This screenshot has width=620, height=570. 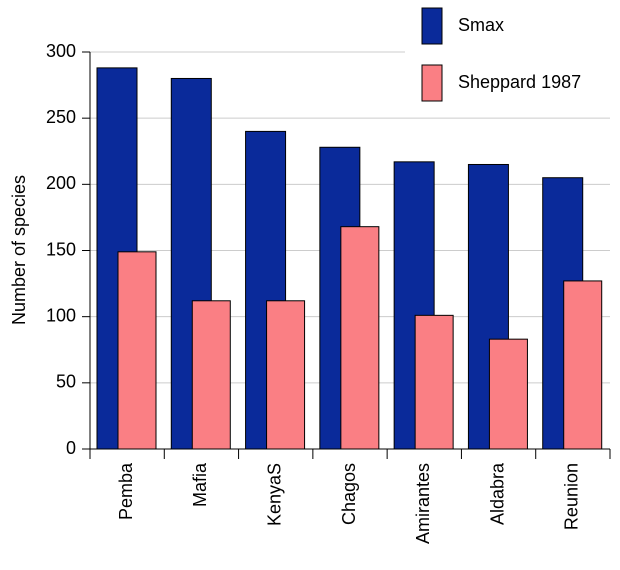 What do you see at coordinates (61, 249) in the screenshot?
I see `y-tick-label: 150` at bounding box center [61, 249].